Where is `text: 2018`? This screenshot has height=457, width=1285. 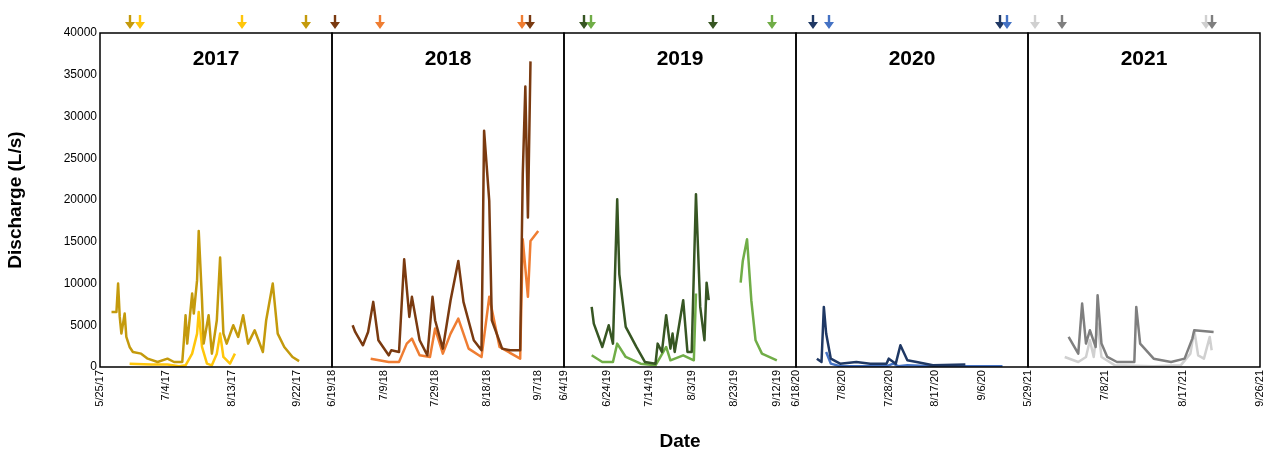
text: 2018 is located at coordinates (448, 57).